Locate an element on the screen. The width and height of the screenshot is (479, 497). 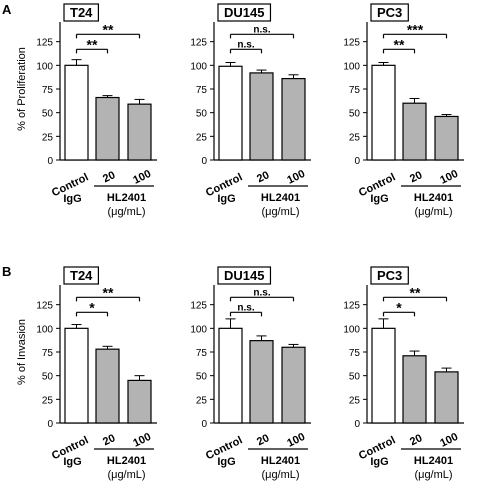
y-axis-label: % of Proliferation is located at coordinates (22, 89).